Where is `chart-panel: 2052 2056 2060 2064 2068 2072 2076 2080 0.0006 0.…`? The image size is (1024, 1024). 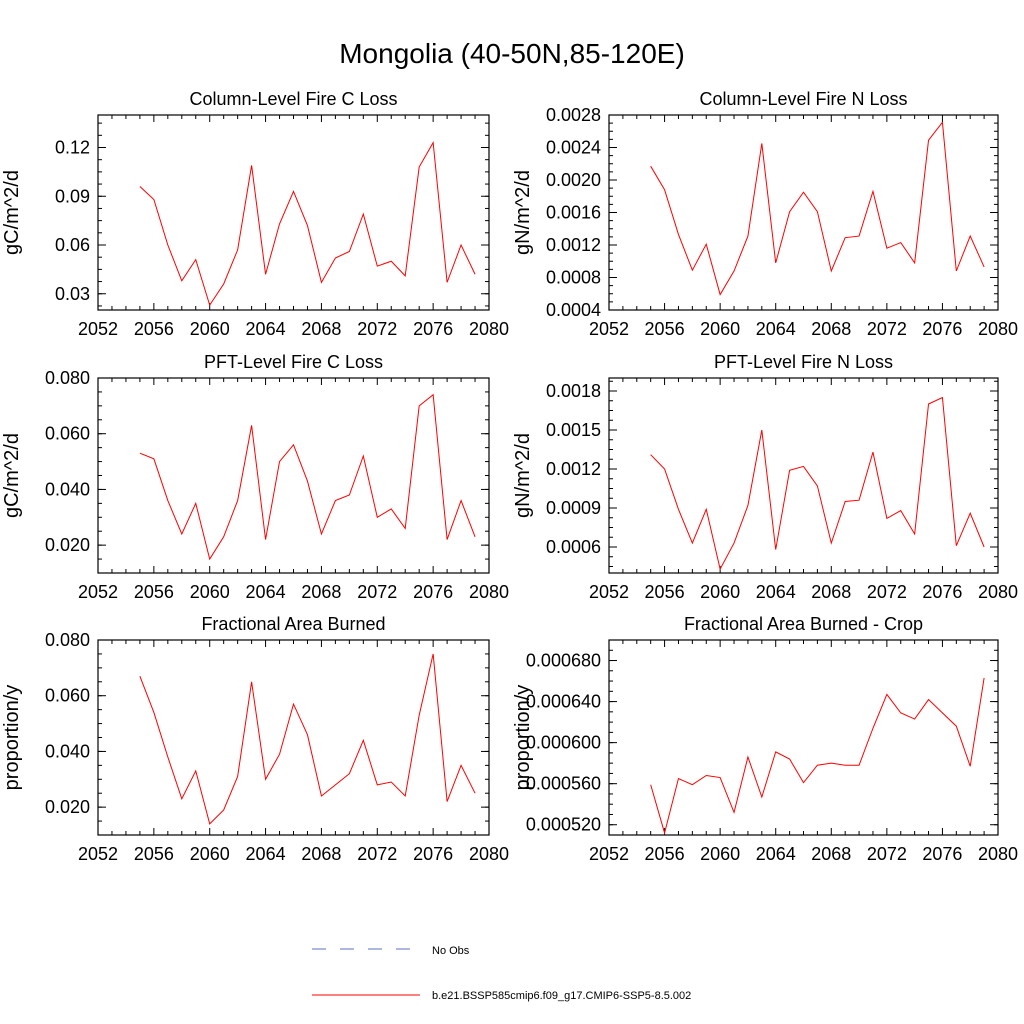
chart-panel: 2052 2056 2060 2064 2068 2072 2076 2080 0.0006 0.… is located at coordinates (765, 477).